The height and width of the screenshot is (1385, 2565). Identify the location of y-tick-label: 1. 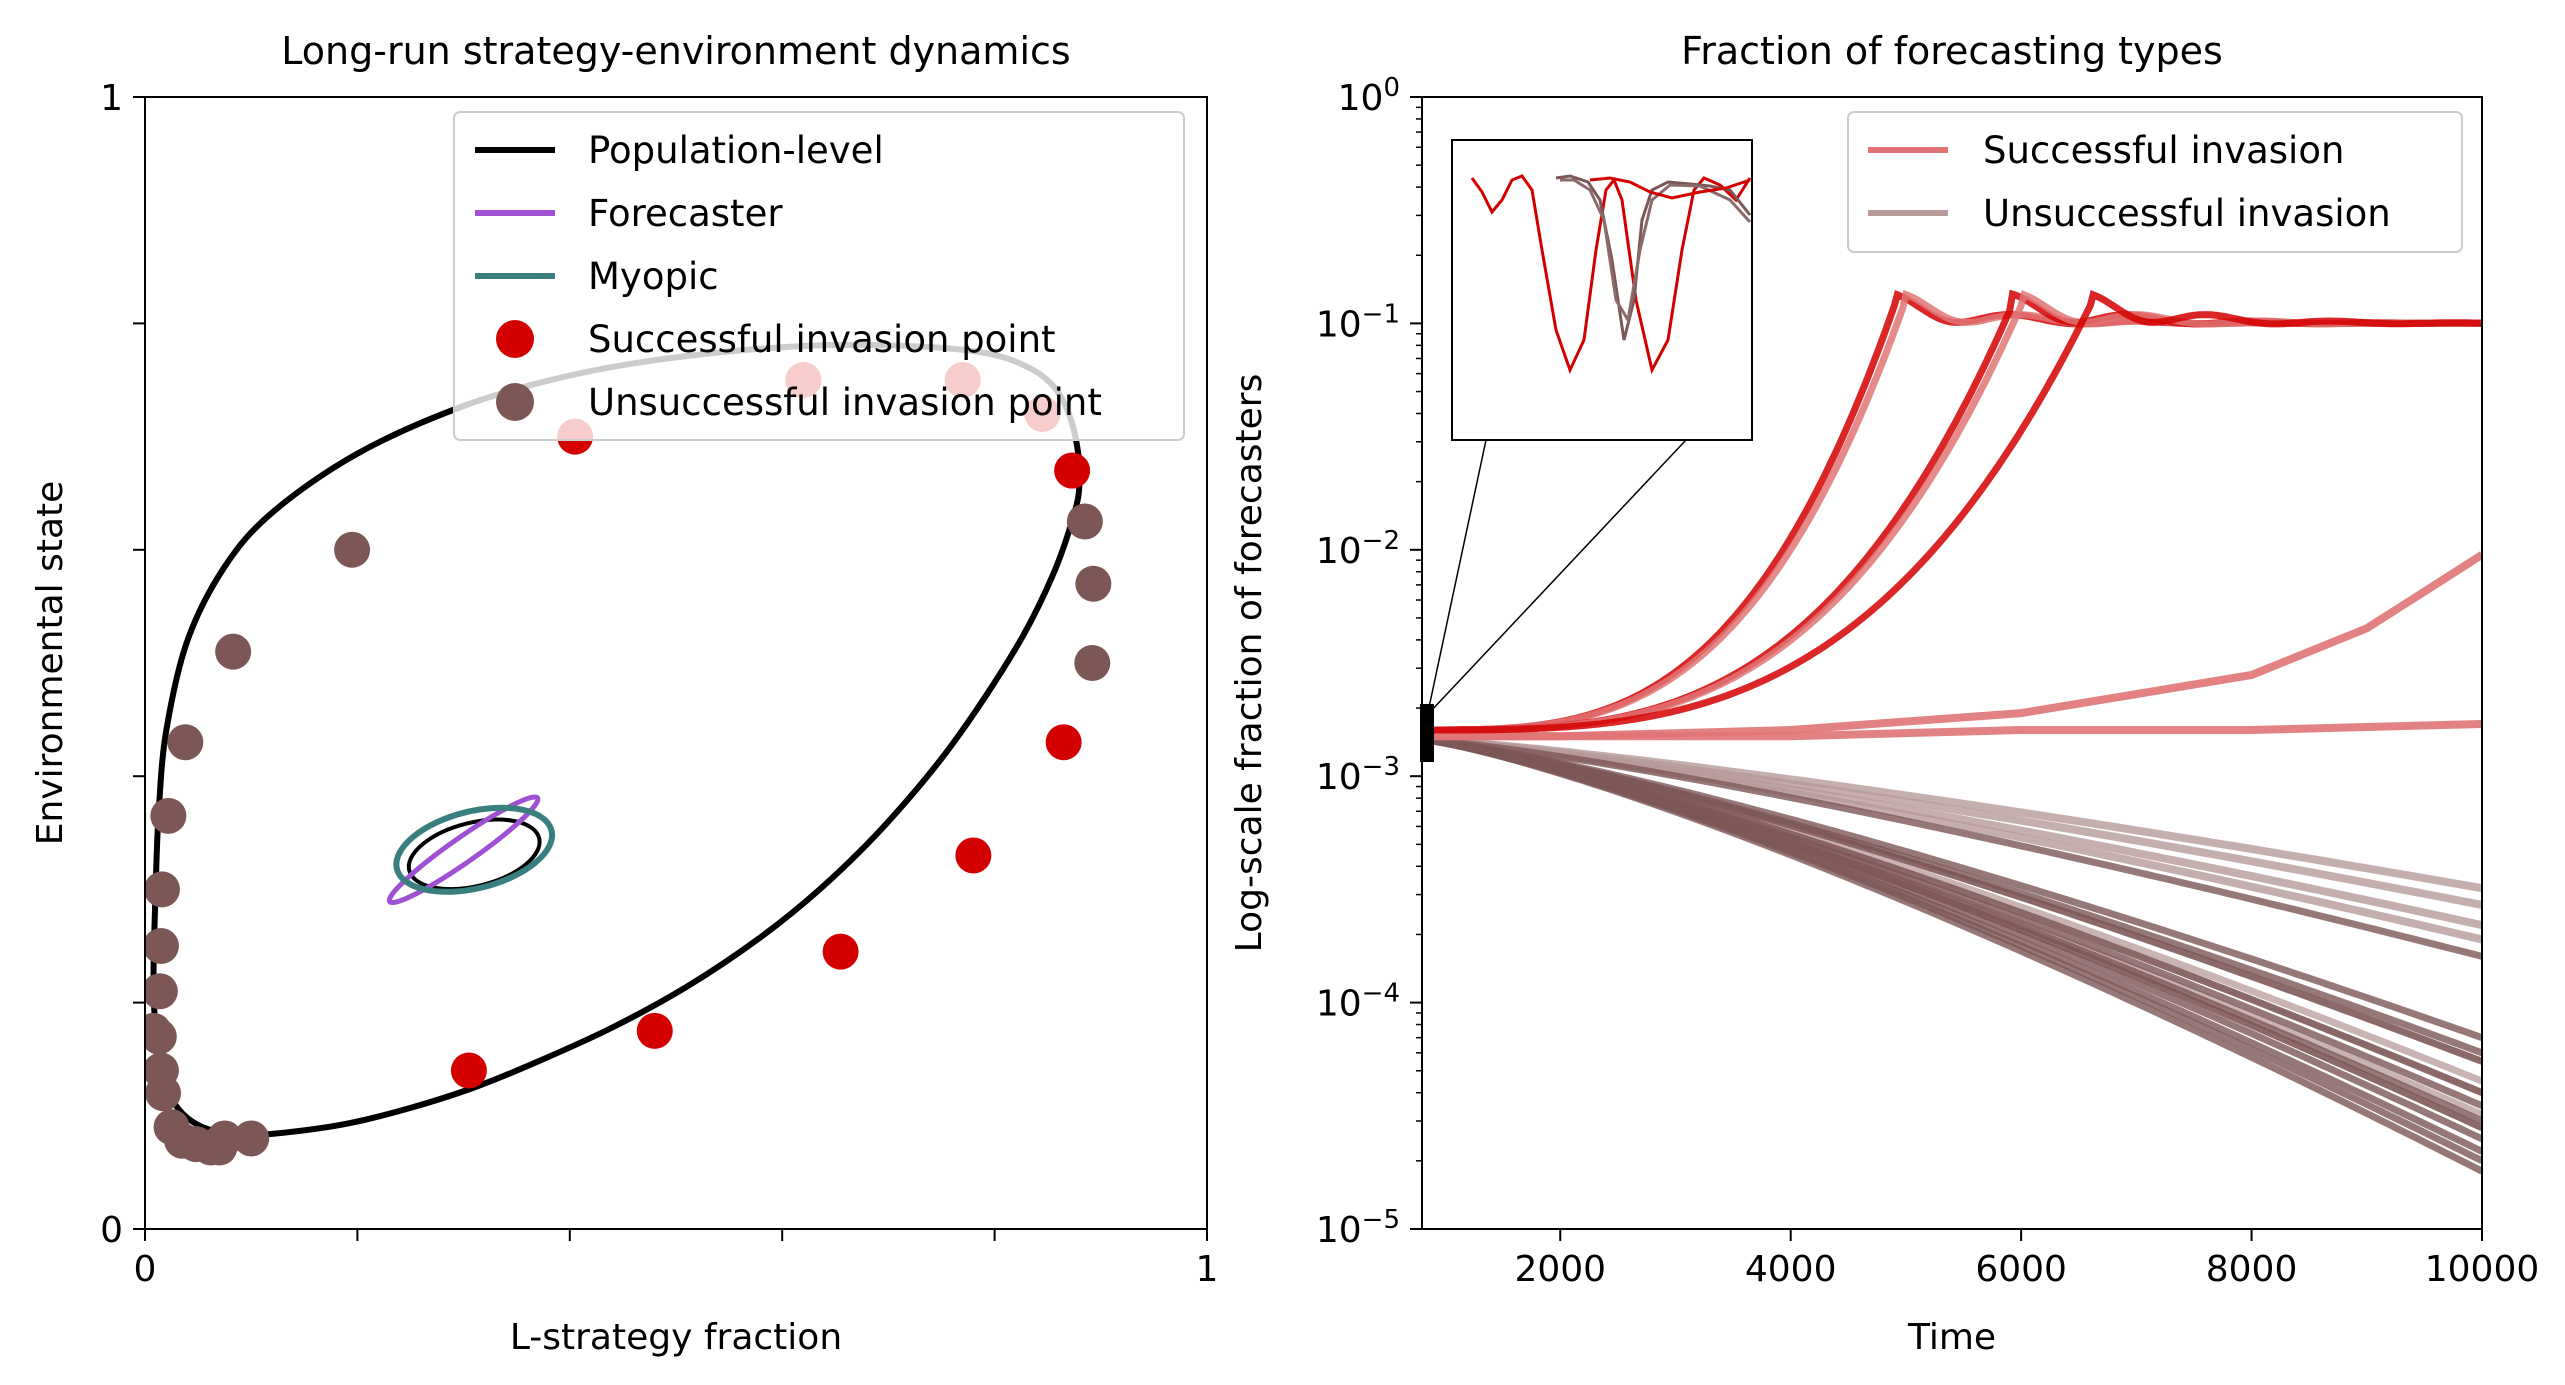
(111, 98).